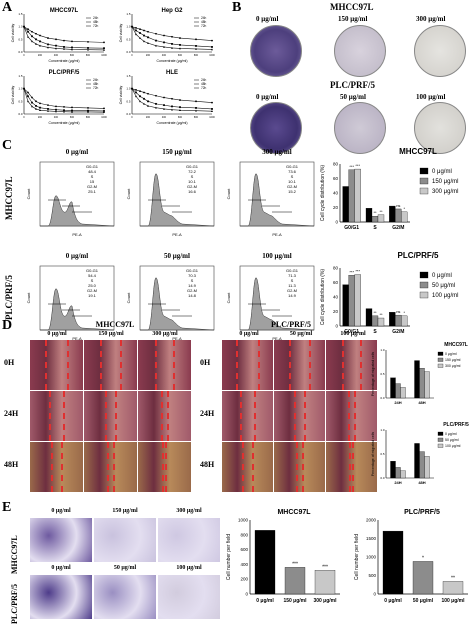  Describe the element at coordinates (336, 311) in the screenshot. I see `y-tick-label: 20` at that location.